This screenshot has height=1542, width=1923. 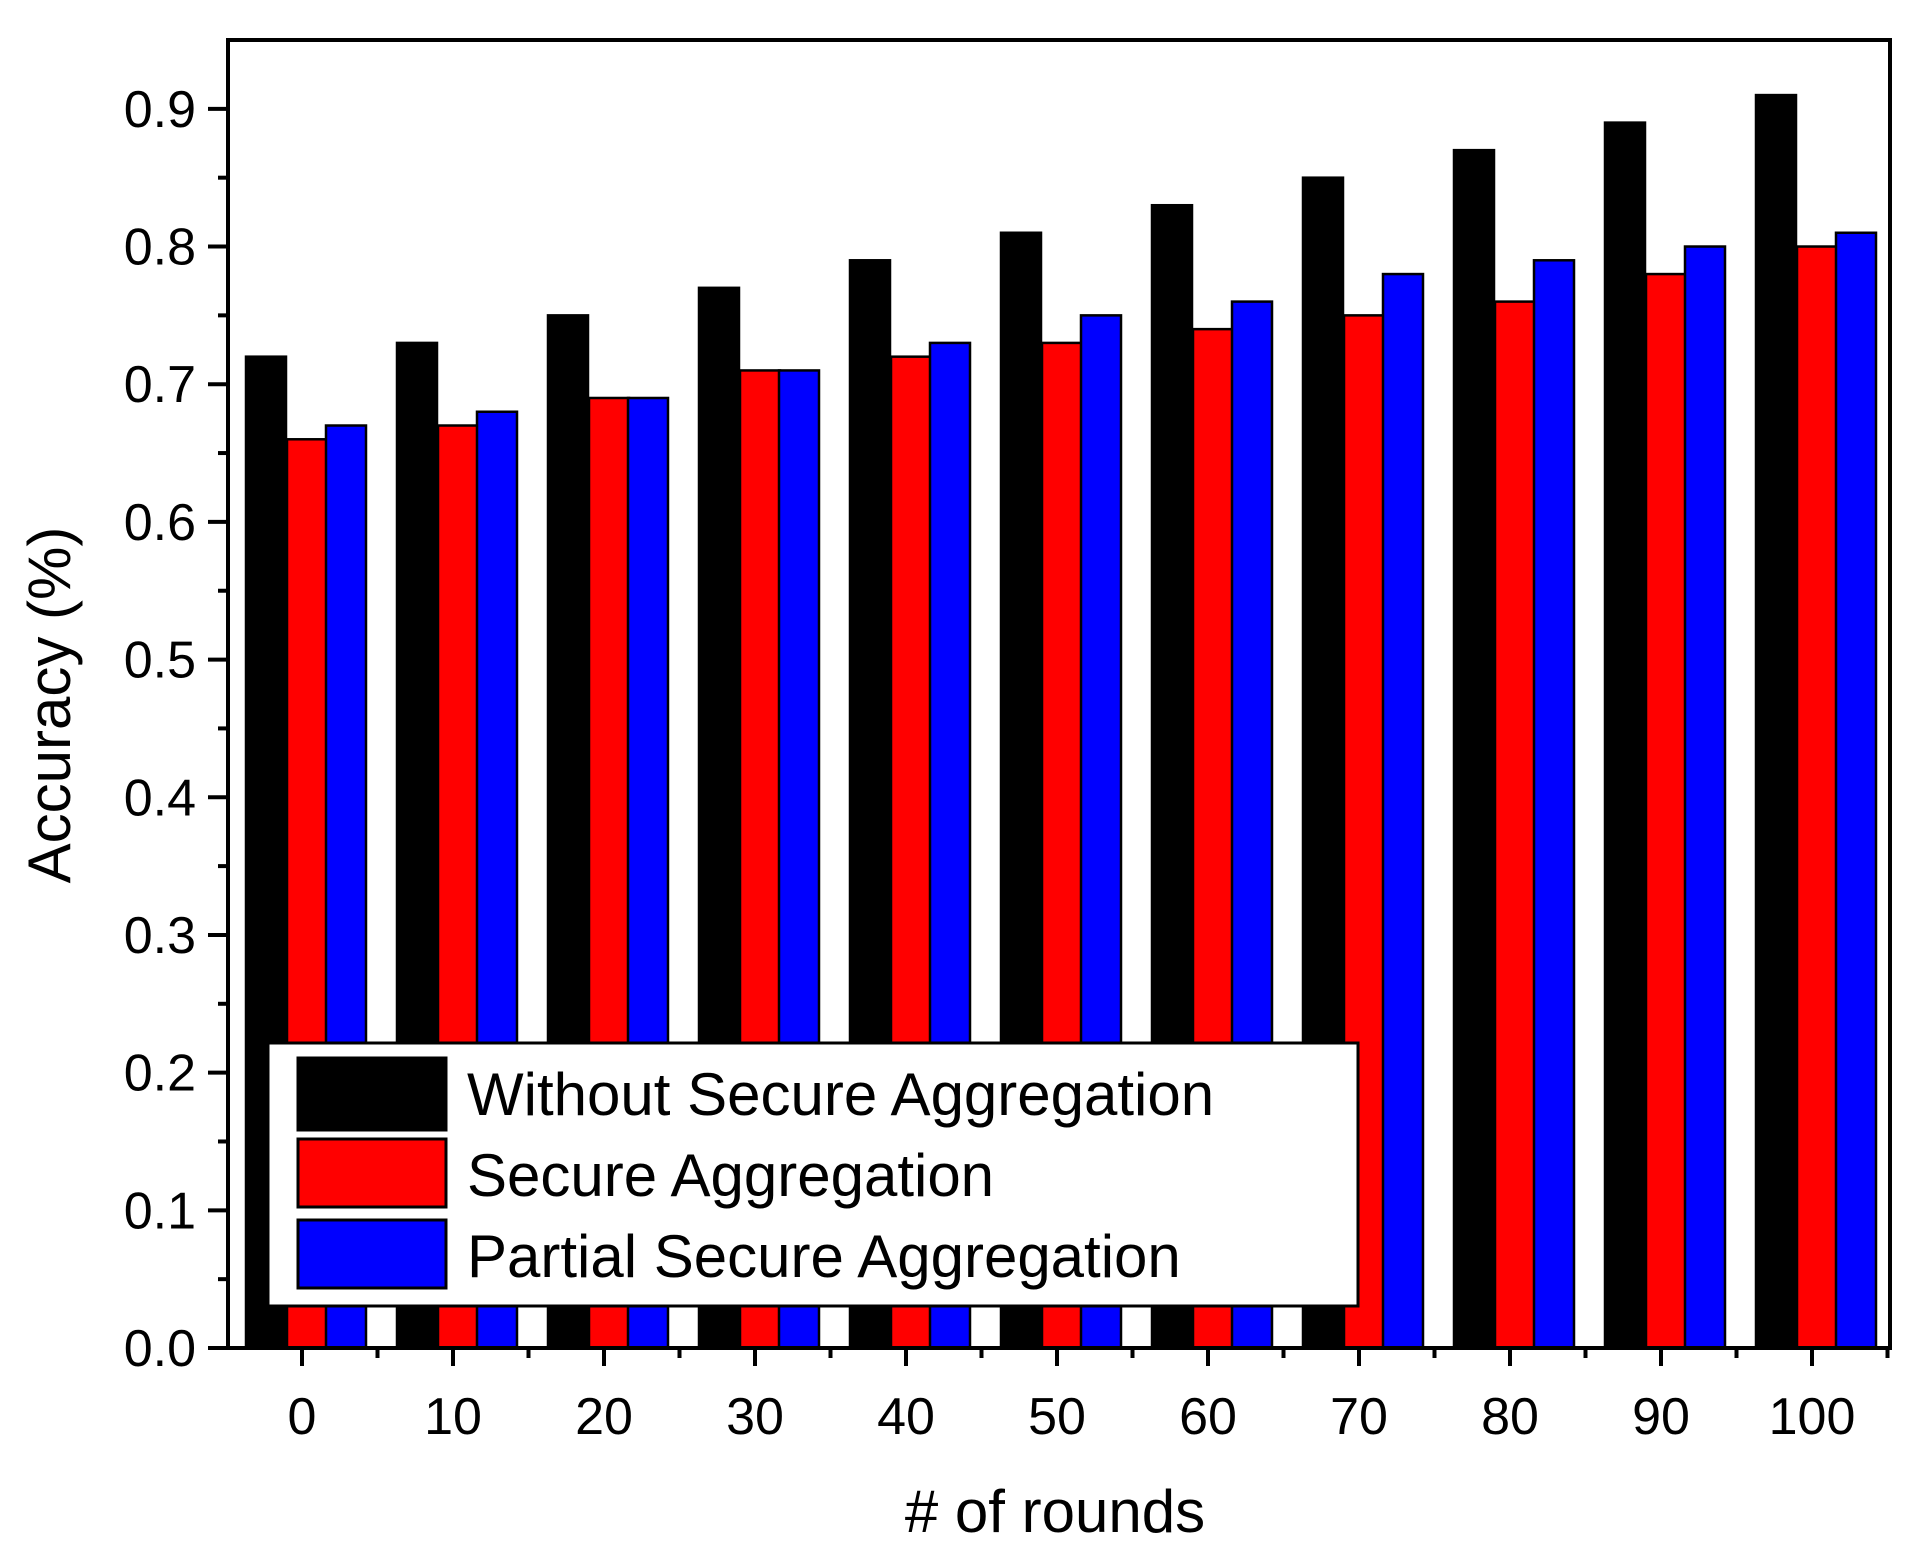 What do you see at coordinates (1510, 1417) in the screenshot?
I see `x-tick-label: 80` at bounding box center [1510, 1417].